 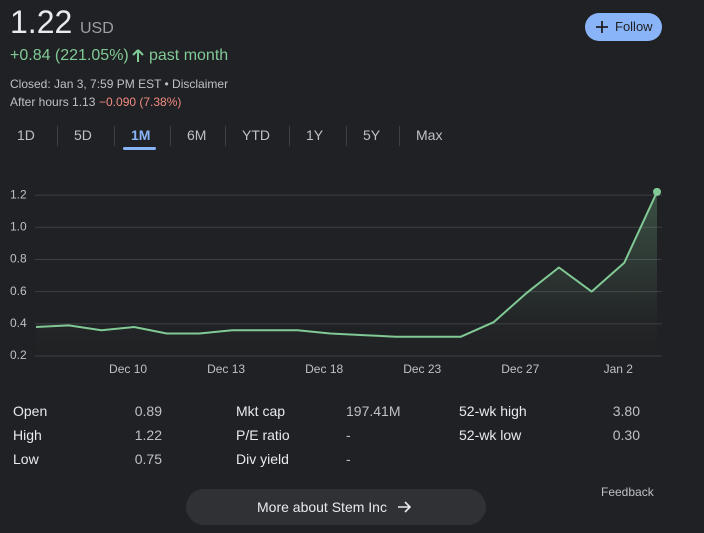 I want to click on x-tick-label: Dec 10, so click(x=128, y=369).